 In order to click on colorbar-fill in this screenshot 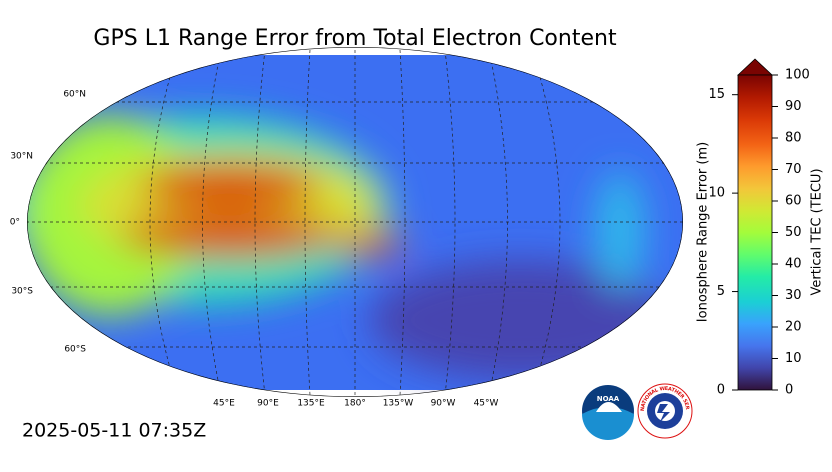, I will do `click(755, 232)`.